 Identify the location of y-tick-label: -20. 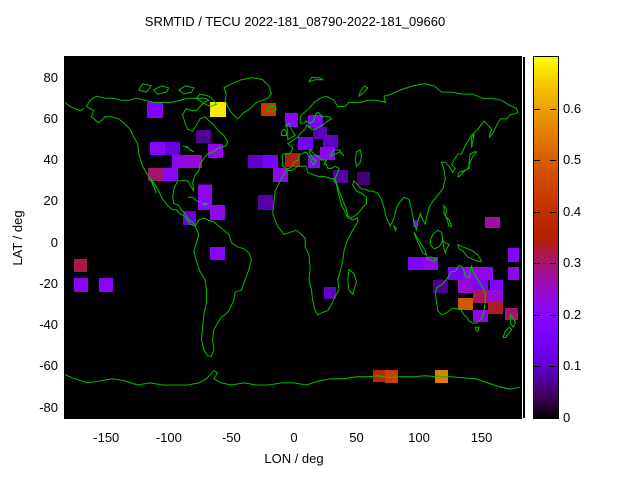
(48, 283).